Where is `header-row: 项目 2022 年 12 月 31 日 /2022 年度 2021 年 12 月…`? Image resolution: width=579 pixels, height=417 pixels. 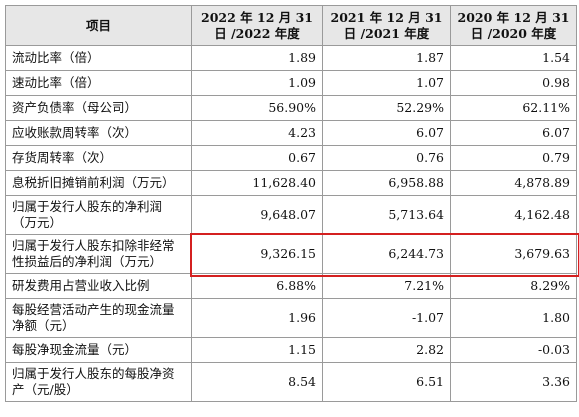
header-row: 项目 2022 年 12 月 31 日 /2022 年度 2021 年 12 月… is located at coordinates (291, 25).